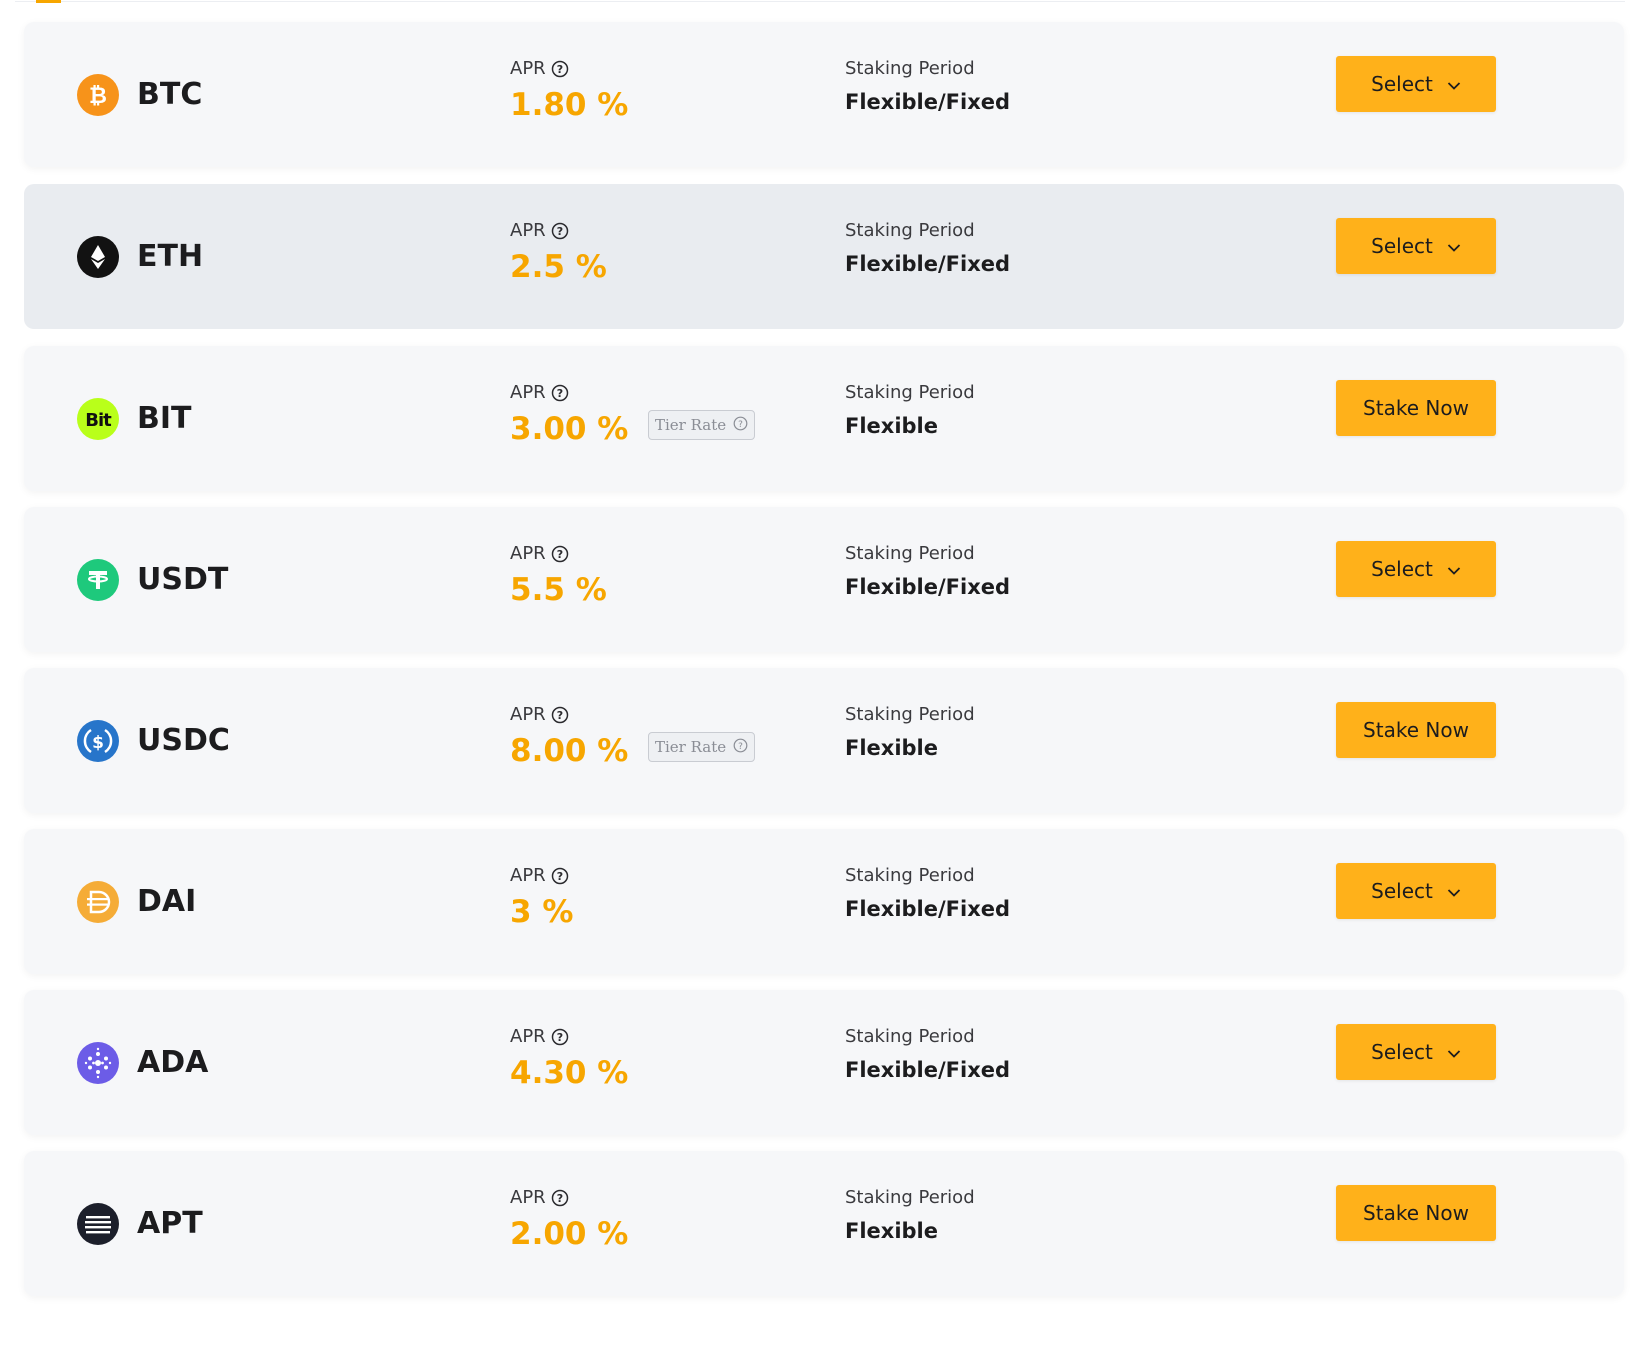 This screenshot has height=1363, width=1640. What do you see at coordinates (542, 912) in the screenshot?
I see `apr-value: 3 %` at bounding box center [542, 912].